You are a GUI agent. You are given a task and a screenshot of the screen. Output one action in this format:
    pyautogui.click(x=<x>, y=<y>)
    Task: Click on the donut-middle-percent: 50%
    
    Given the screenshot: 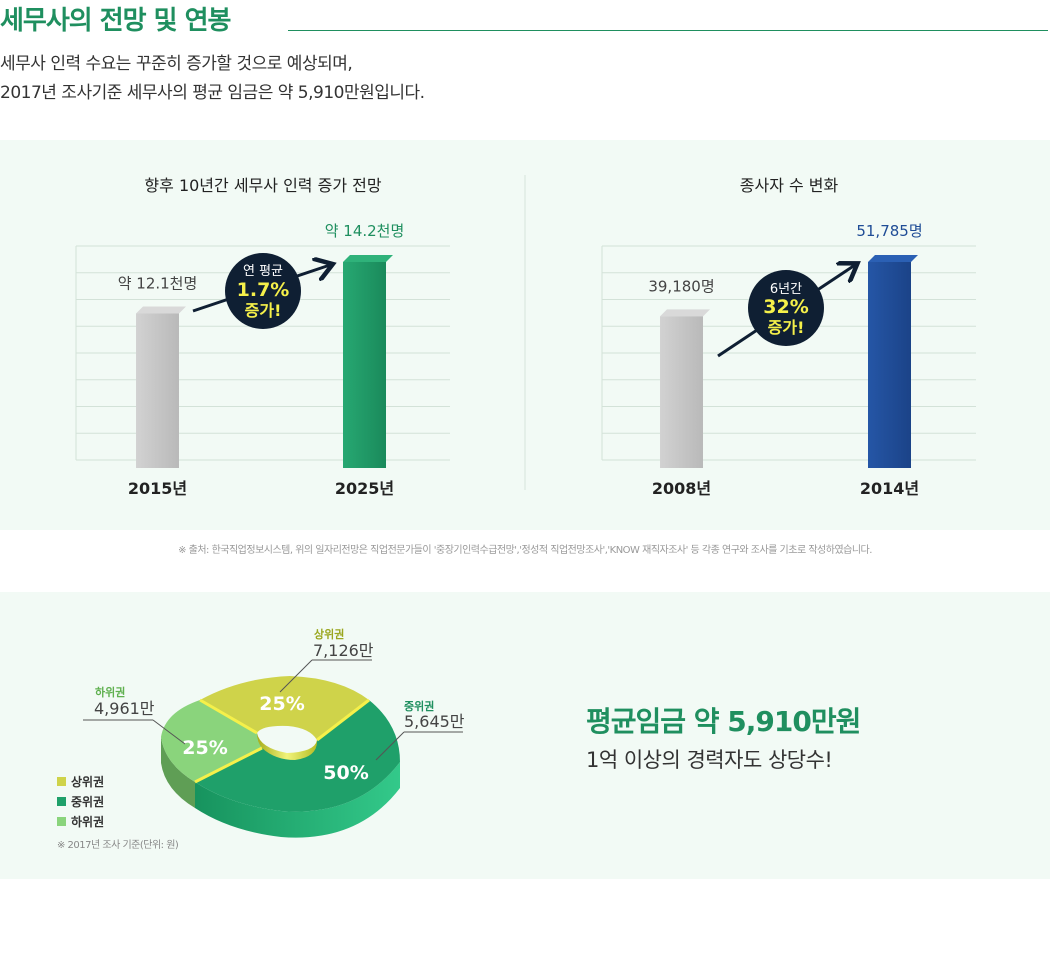 What is the action you would take?
    pyautogui.click(x=345, y=773)
    